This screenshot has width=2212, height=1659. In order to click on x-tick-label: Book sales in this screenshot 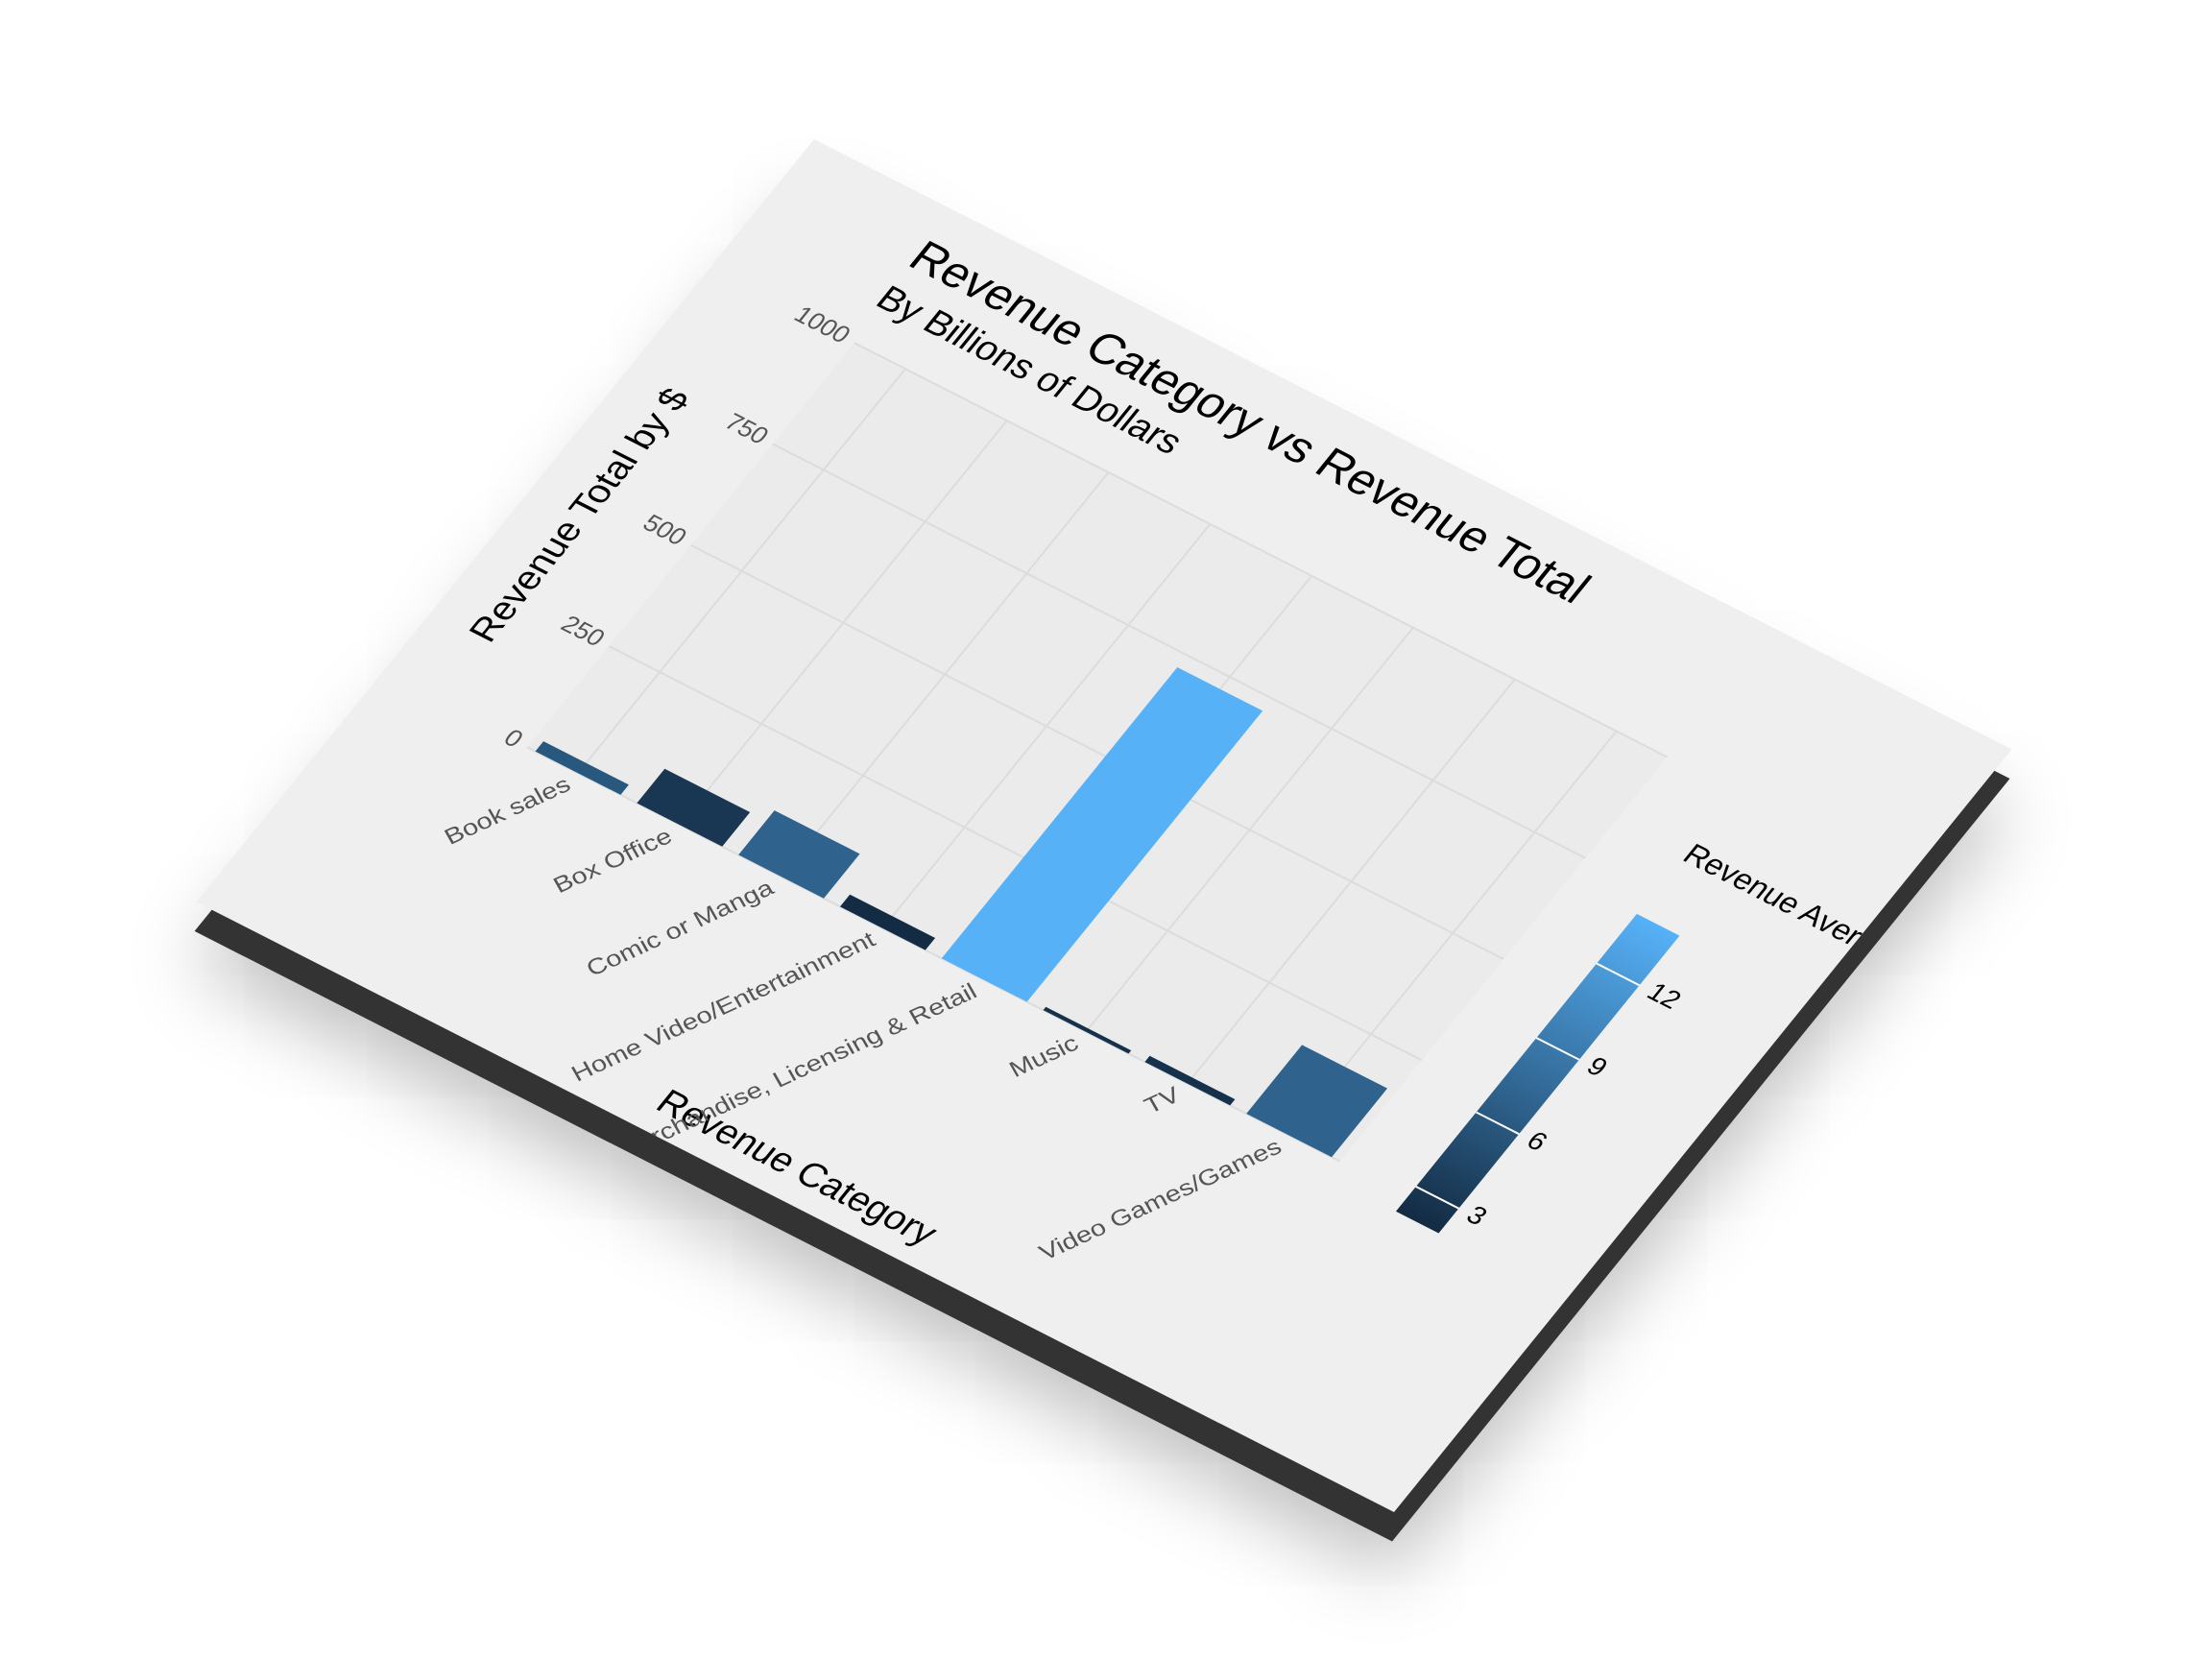, I will do `click(507, 810)`.